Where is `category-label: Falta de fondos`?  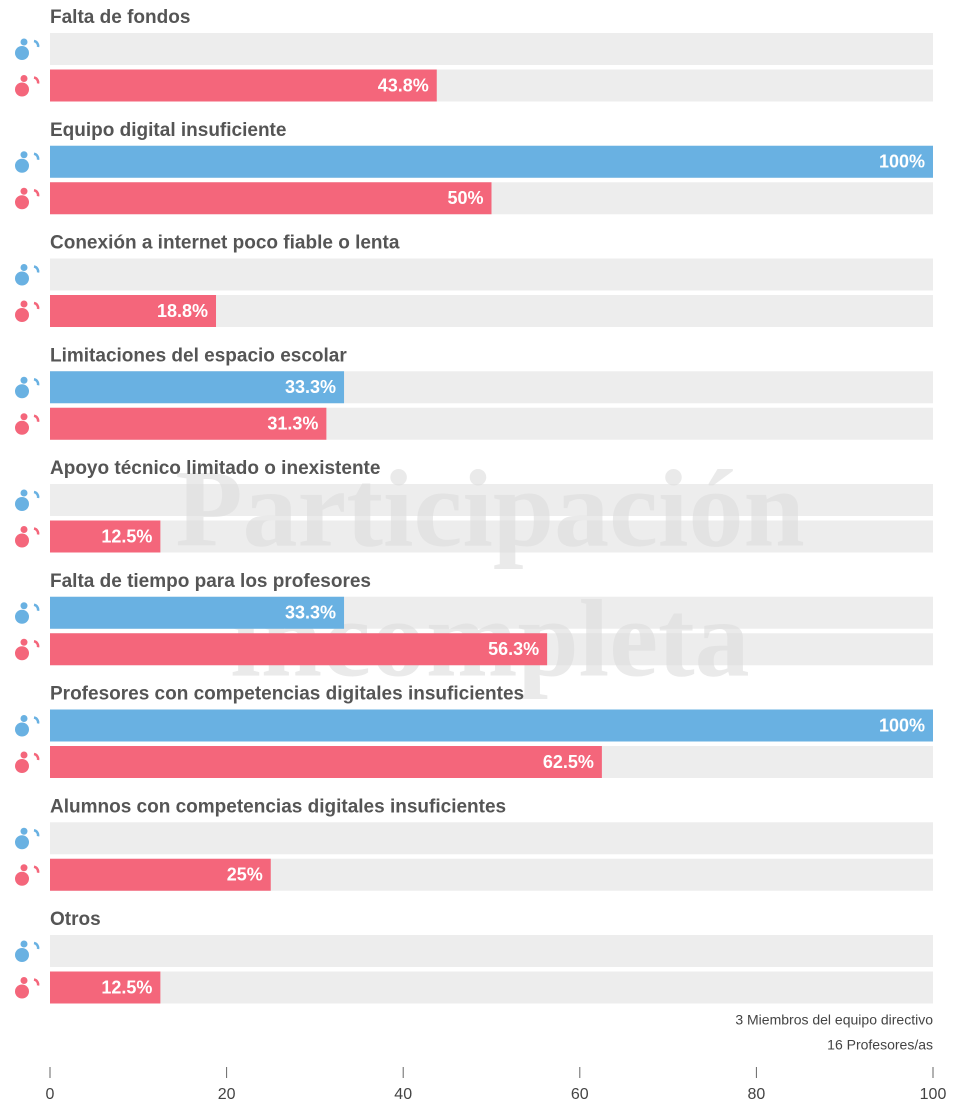 category-label: Falta de fondos is located at coordinates (120, 17).